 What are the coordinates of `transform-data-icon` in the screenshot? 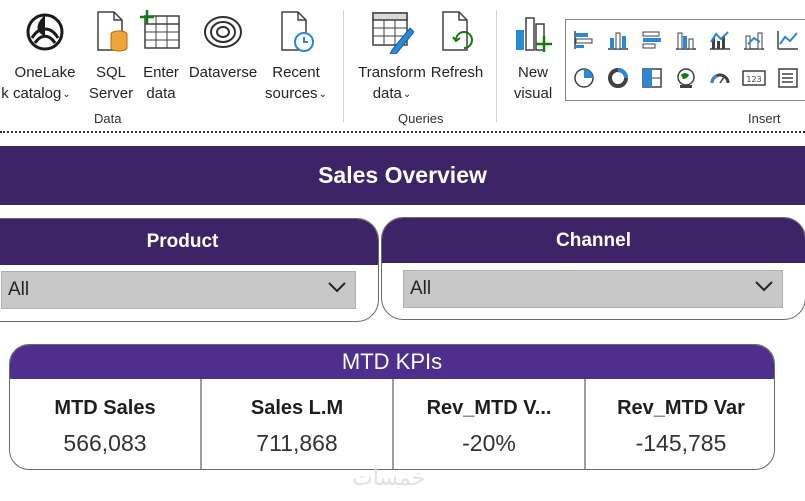 It's located at (392, 32).